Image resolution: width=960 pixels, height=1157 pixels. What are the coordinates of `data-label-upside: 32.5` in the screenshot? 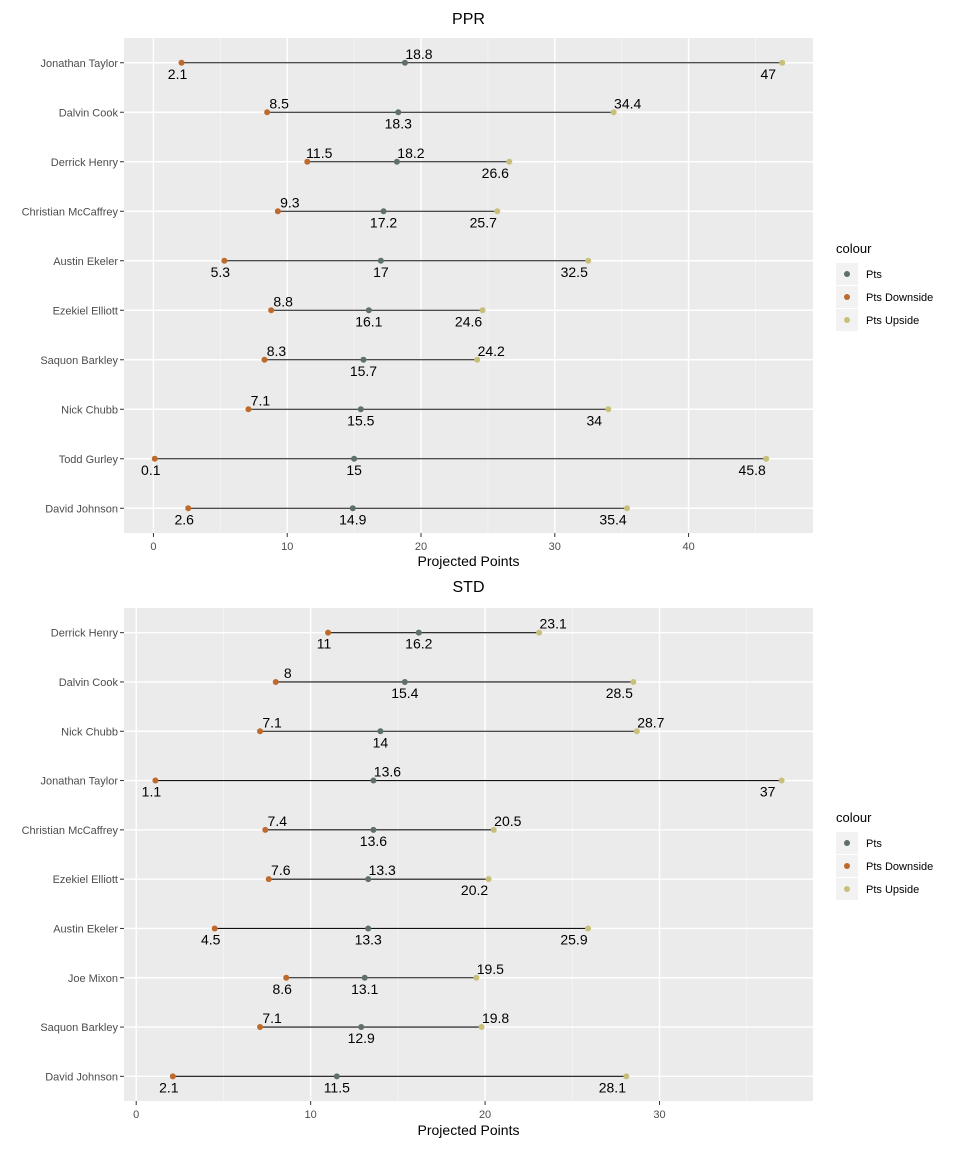 It's located at (574, 272).